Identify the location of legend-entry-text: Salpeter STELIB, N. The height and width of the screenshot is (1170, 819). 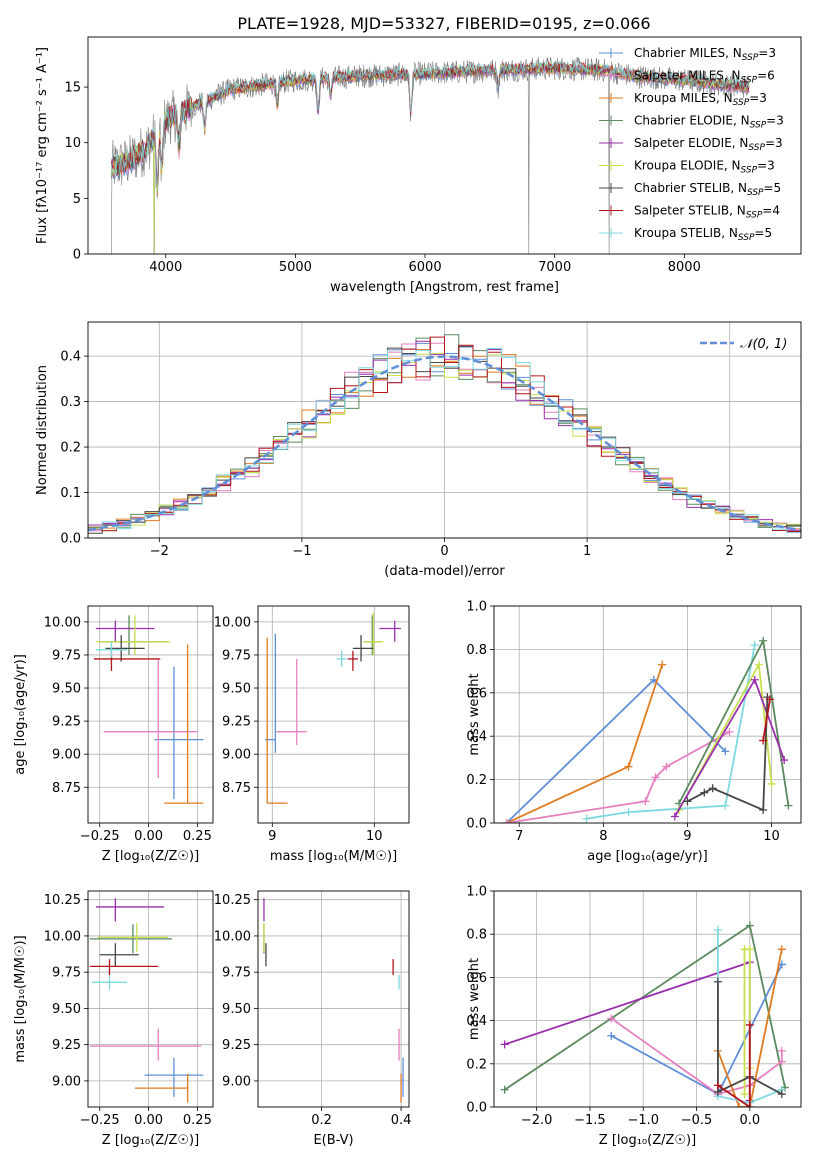
(690, 211).